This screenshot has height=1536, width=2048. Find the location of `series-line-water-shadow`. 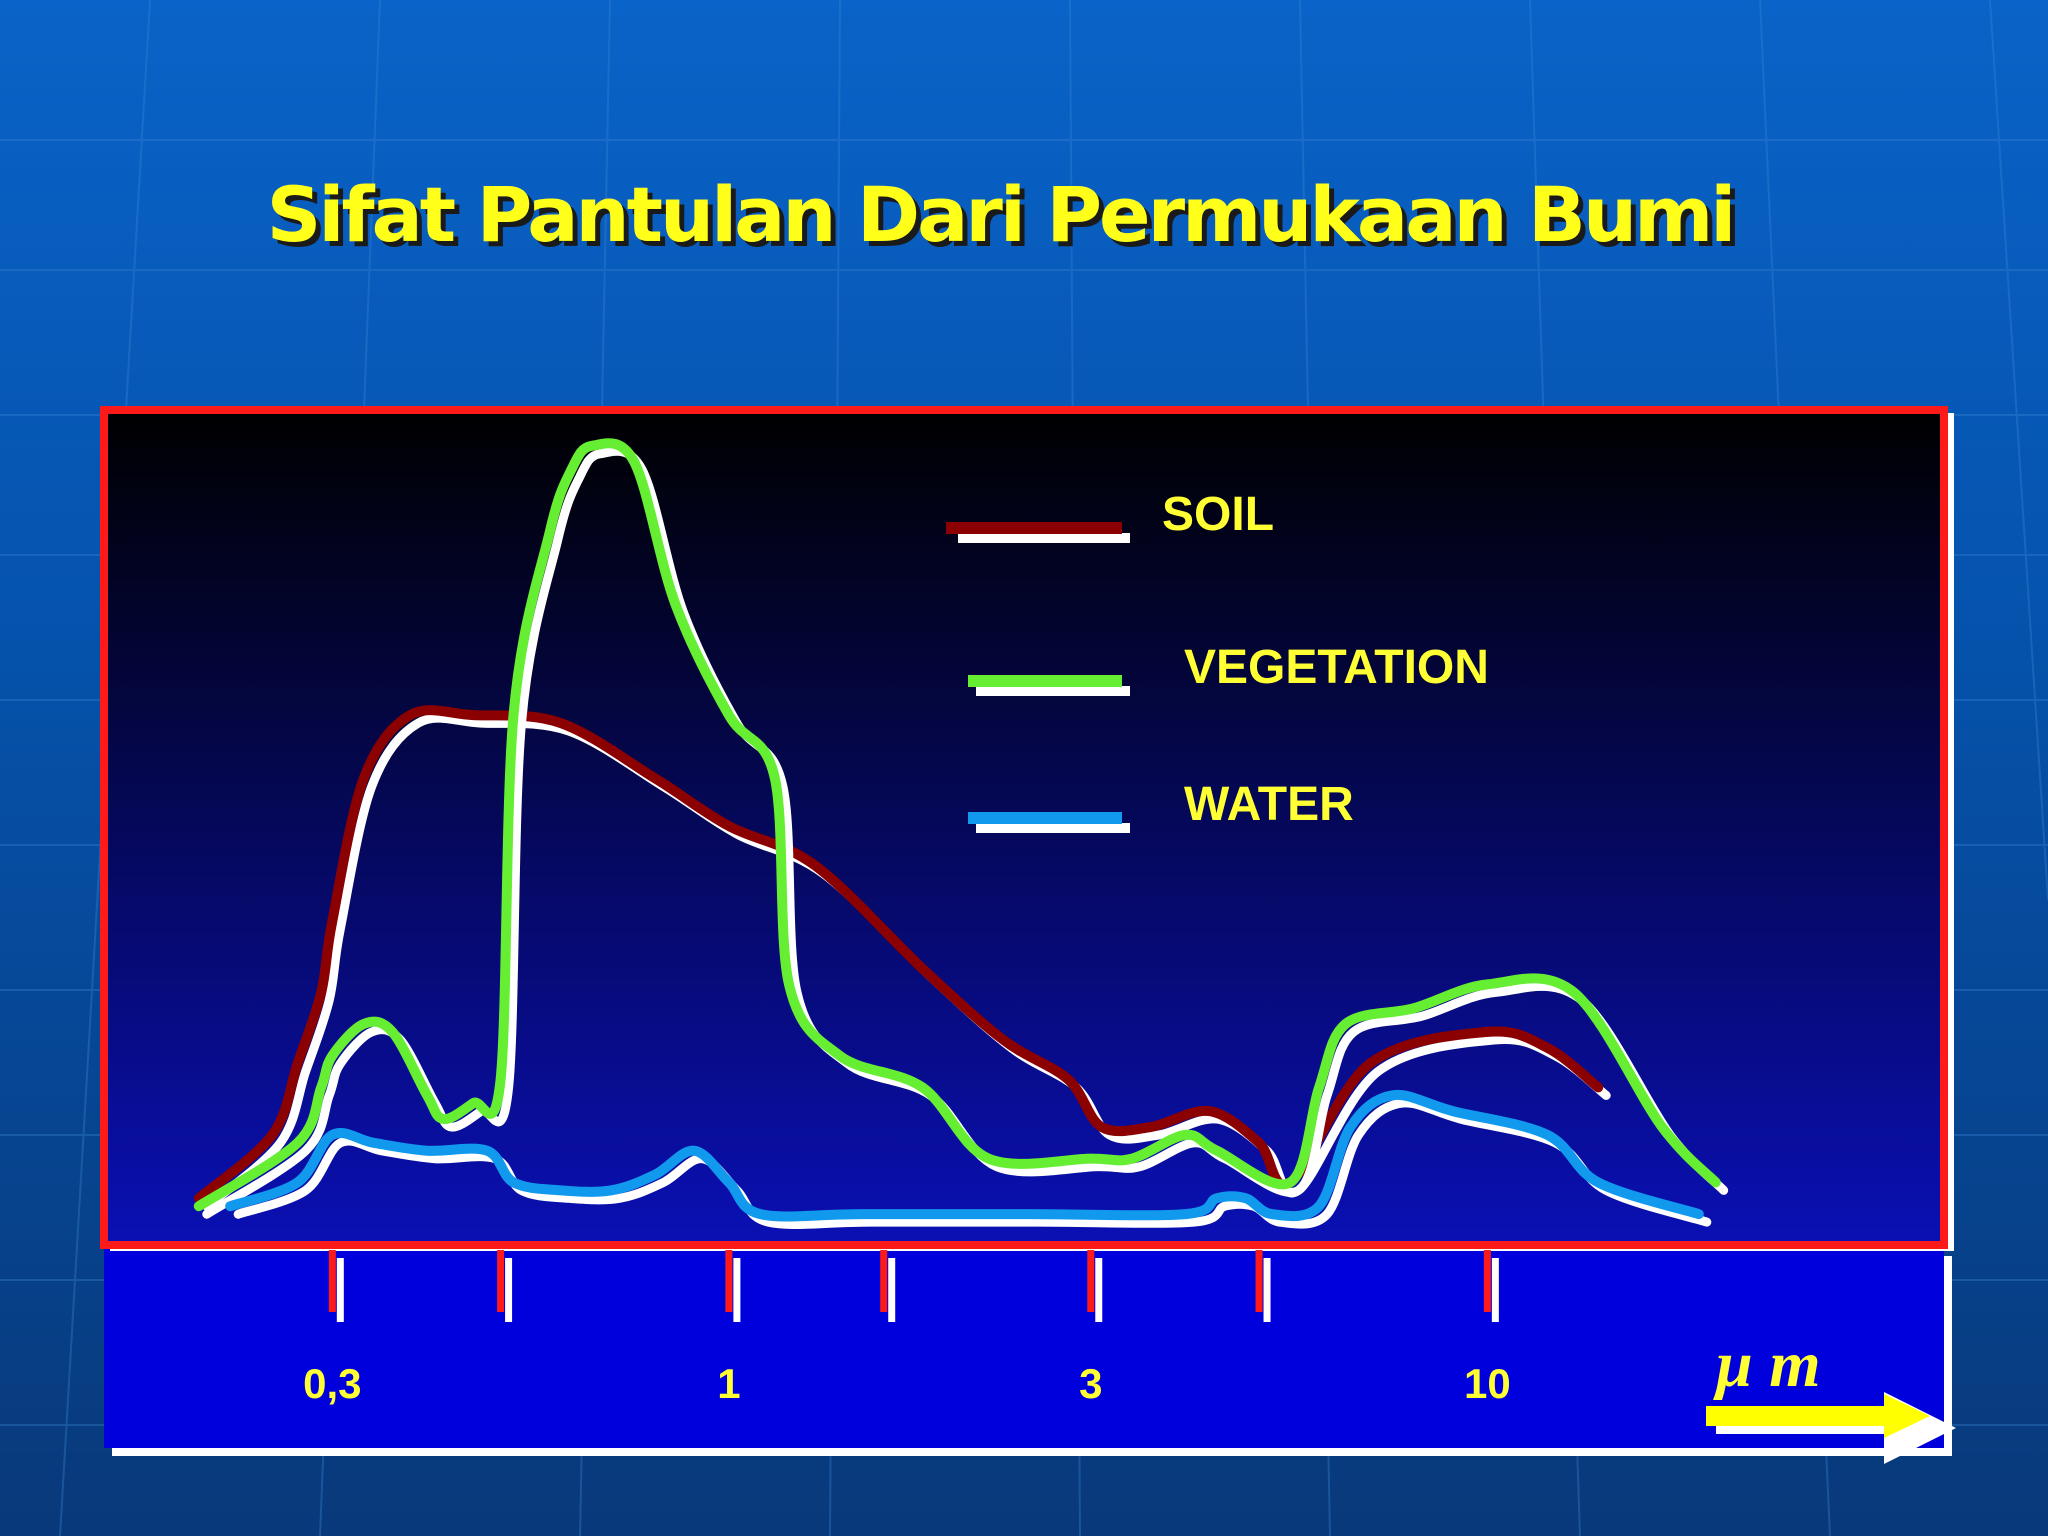

series-line-water-shadow is located at coordinates (972, 1163).